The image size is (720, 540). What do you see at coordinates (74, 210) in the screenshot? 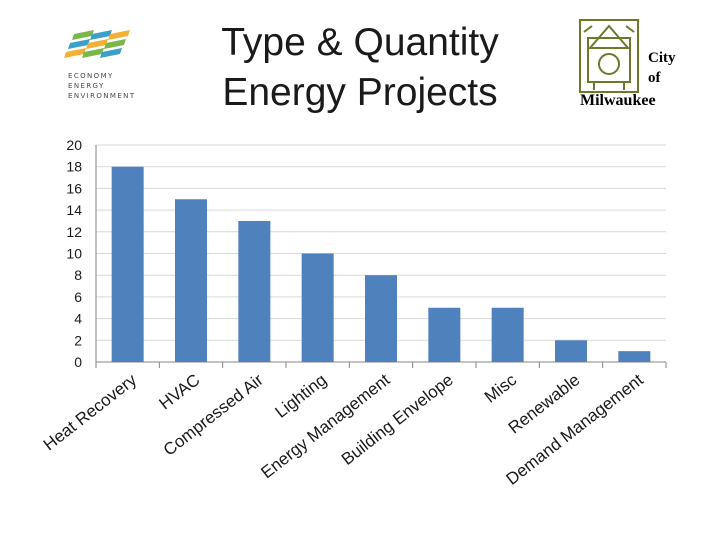
I see `y-tick-label: 14` at bounding box center [74, 210].